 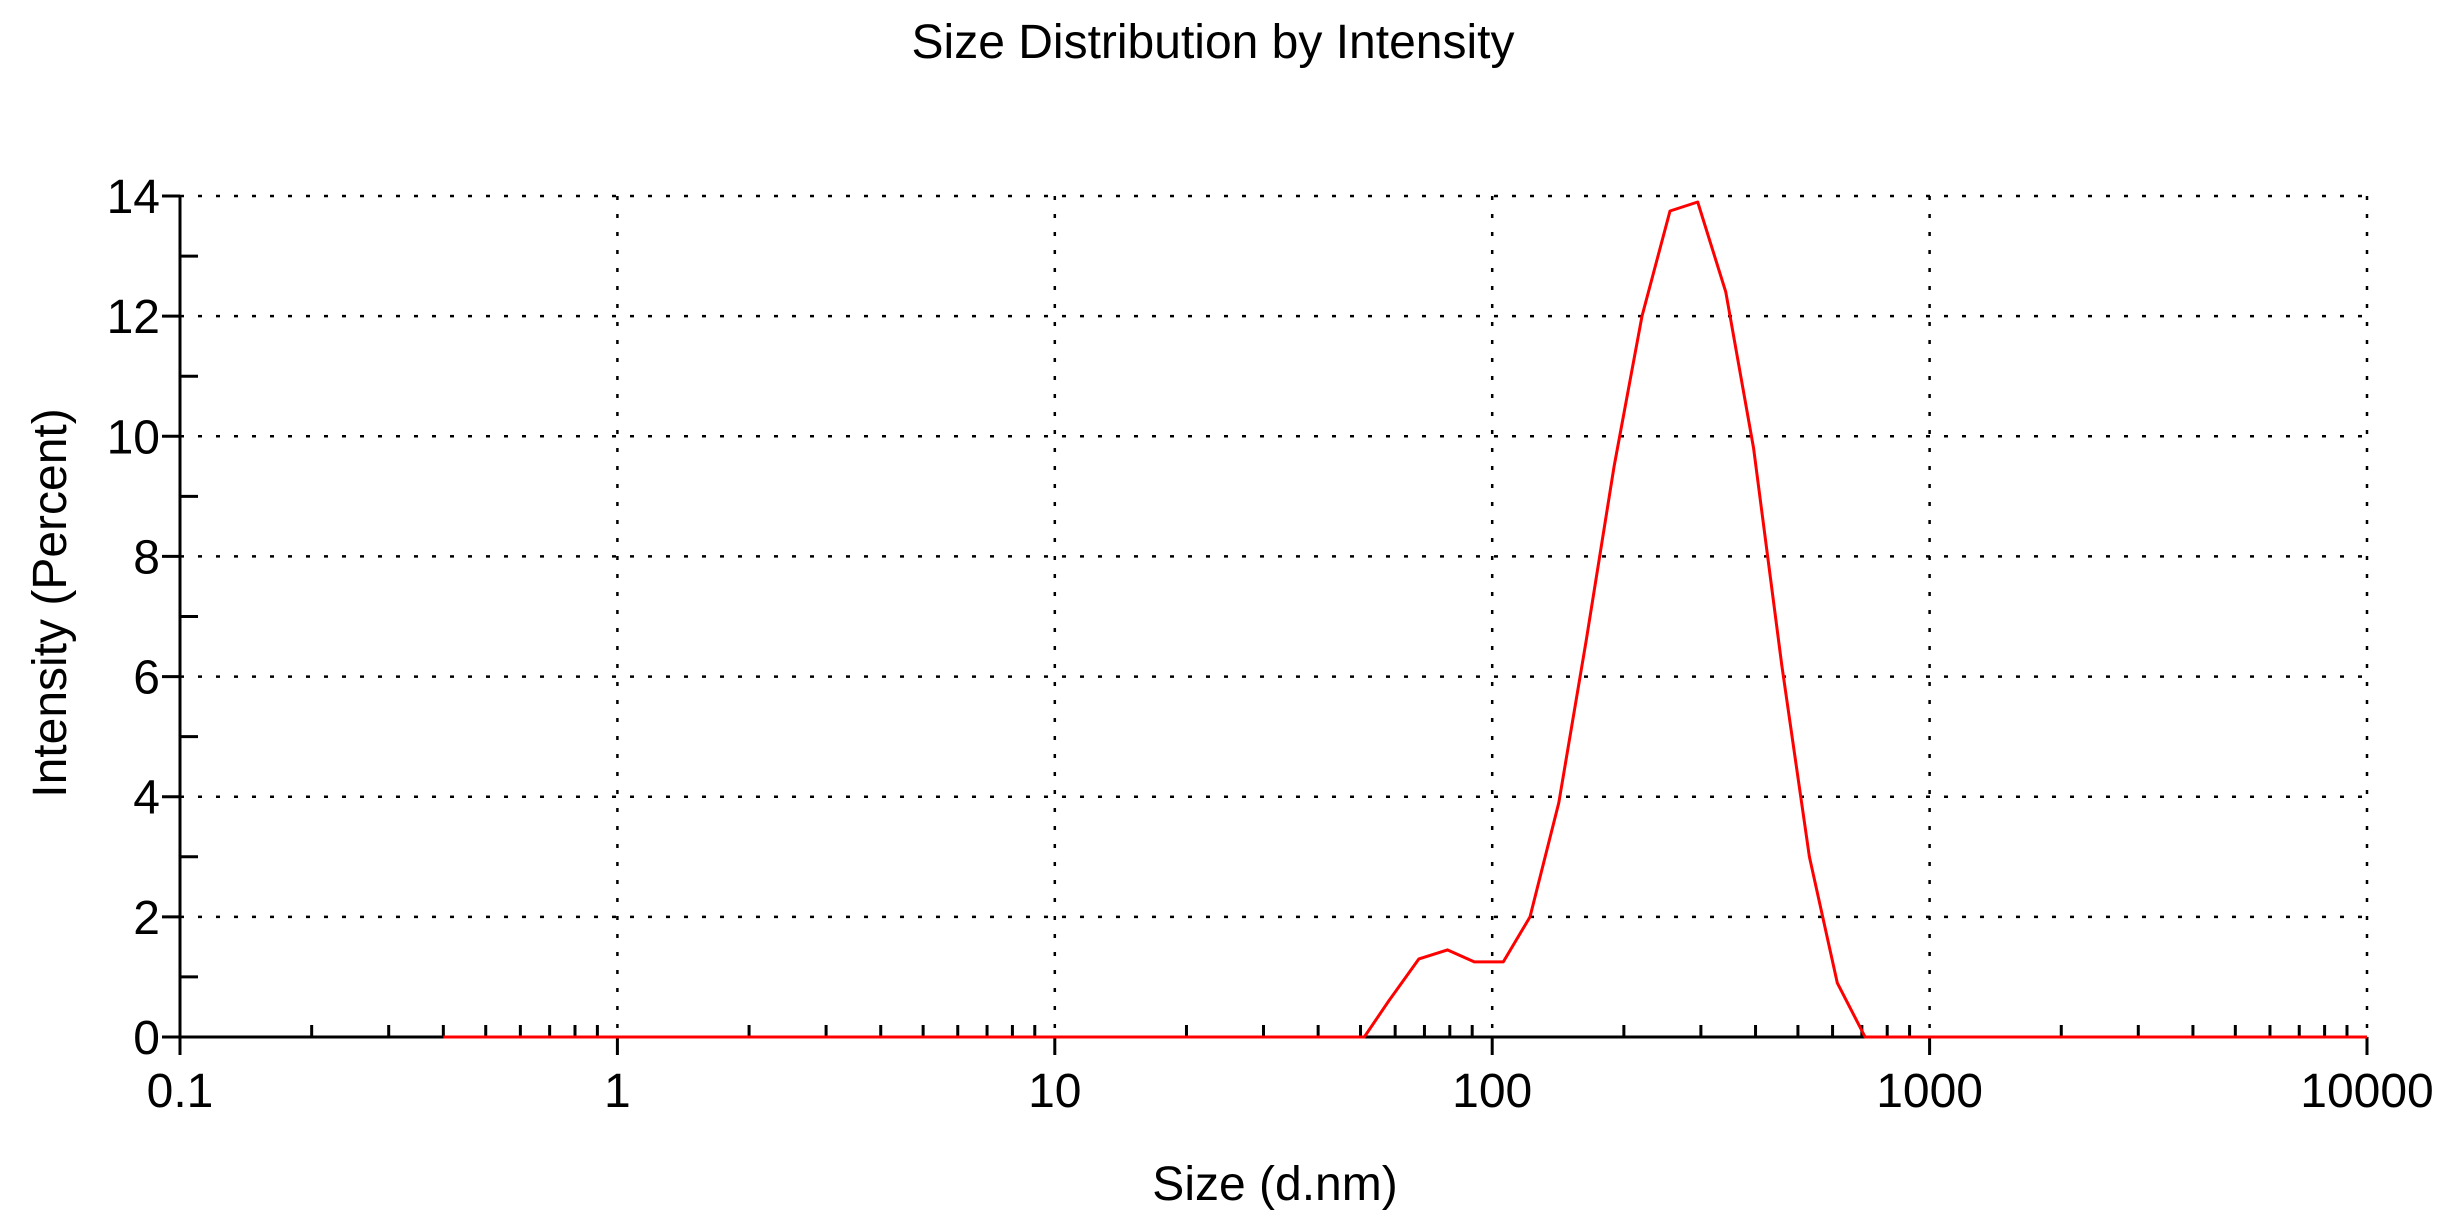 I want to click on x-axis-label: Size (d.nm), so click(x=1274, y=1184).